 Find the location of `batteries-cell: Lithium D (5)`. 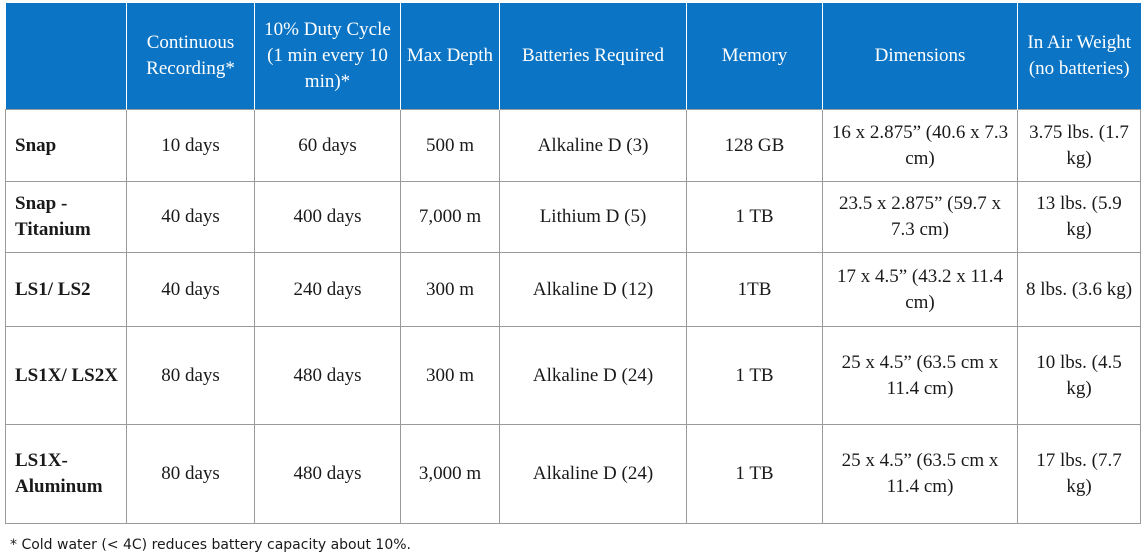

batteries-cell: Lithium D (5) is located at coordinates (593, 217).